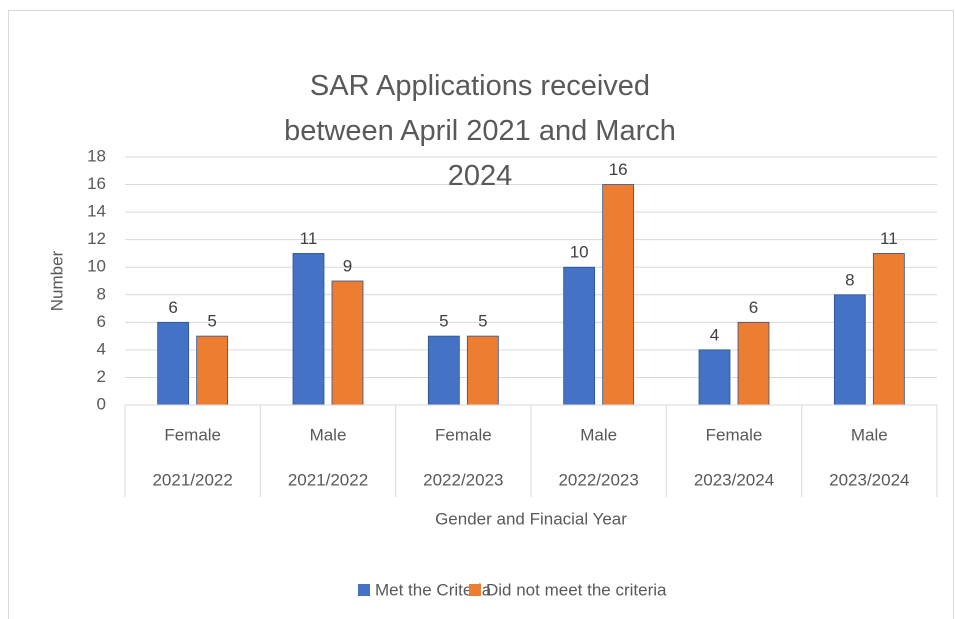 The width and height of the screenshot is (955, 619). Describe the element at coordinates (96, 211) in the screenshot. I see `y-tick-label: 14` at that location.